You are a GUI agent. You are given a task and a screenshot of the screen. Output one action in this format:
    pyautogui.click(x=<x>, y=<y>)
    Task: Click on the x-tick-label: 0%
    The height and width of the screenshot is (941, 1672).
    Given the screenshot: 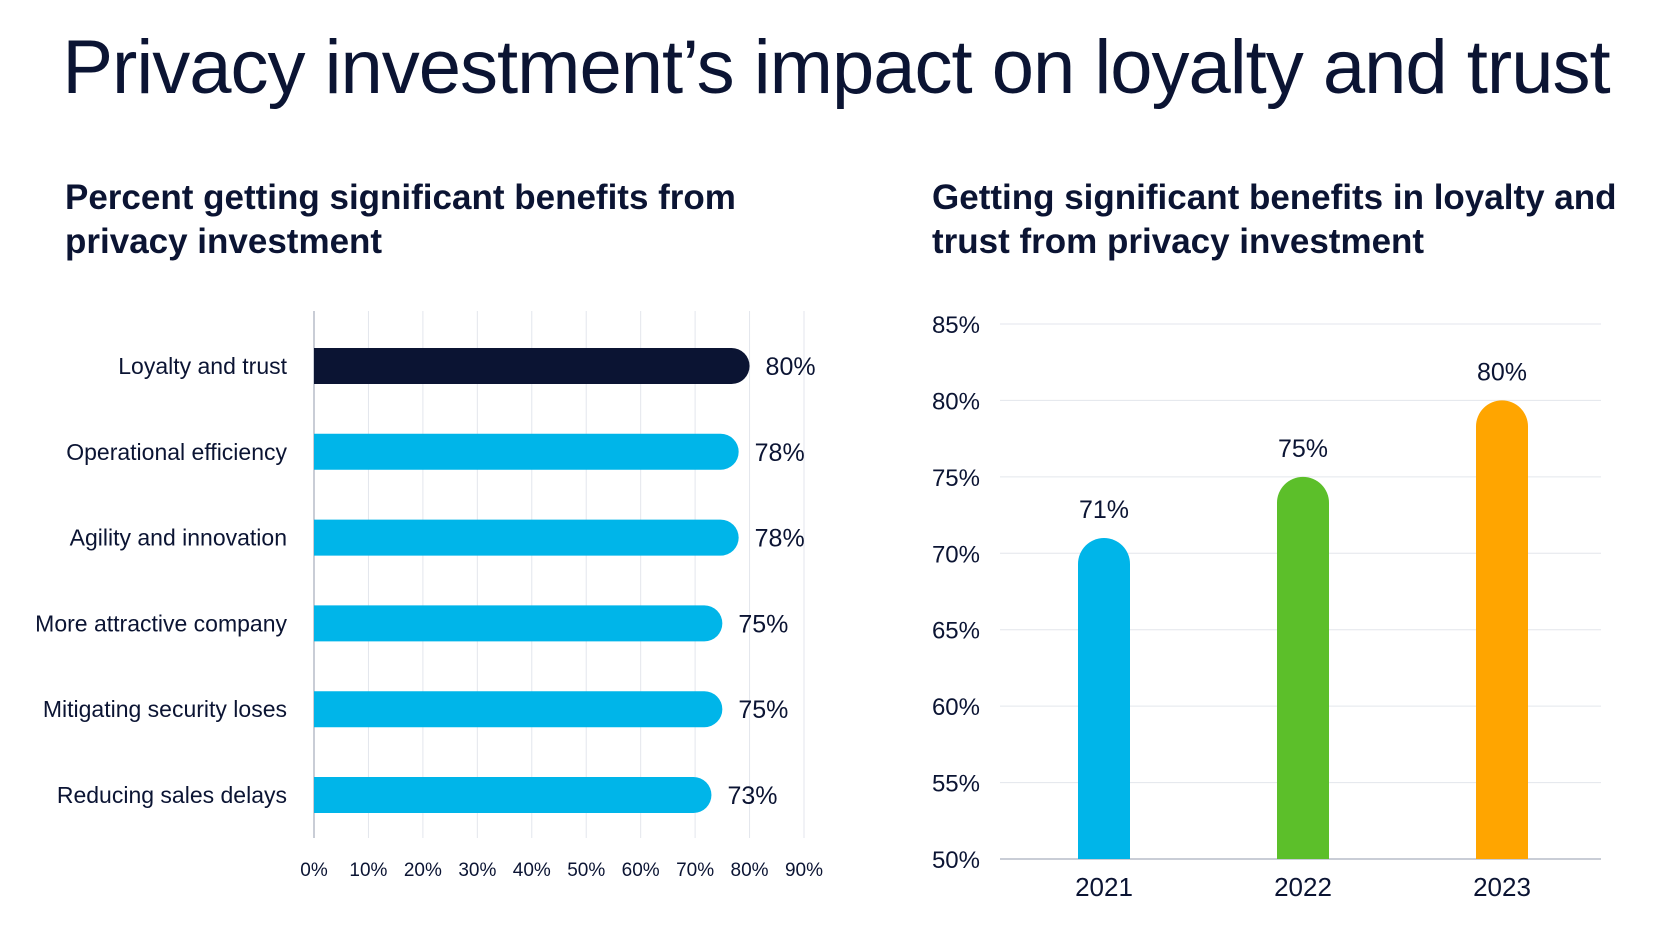 What is the action you would take?
    pyautogui.click(x=314, y=870)
    